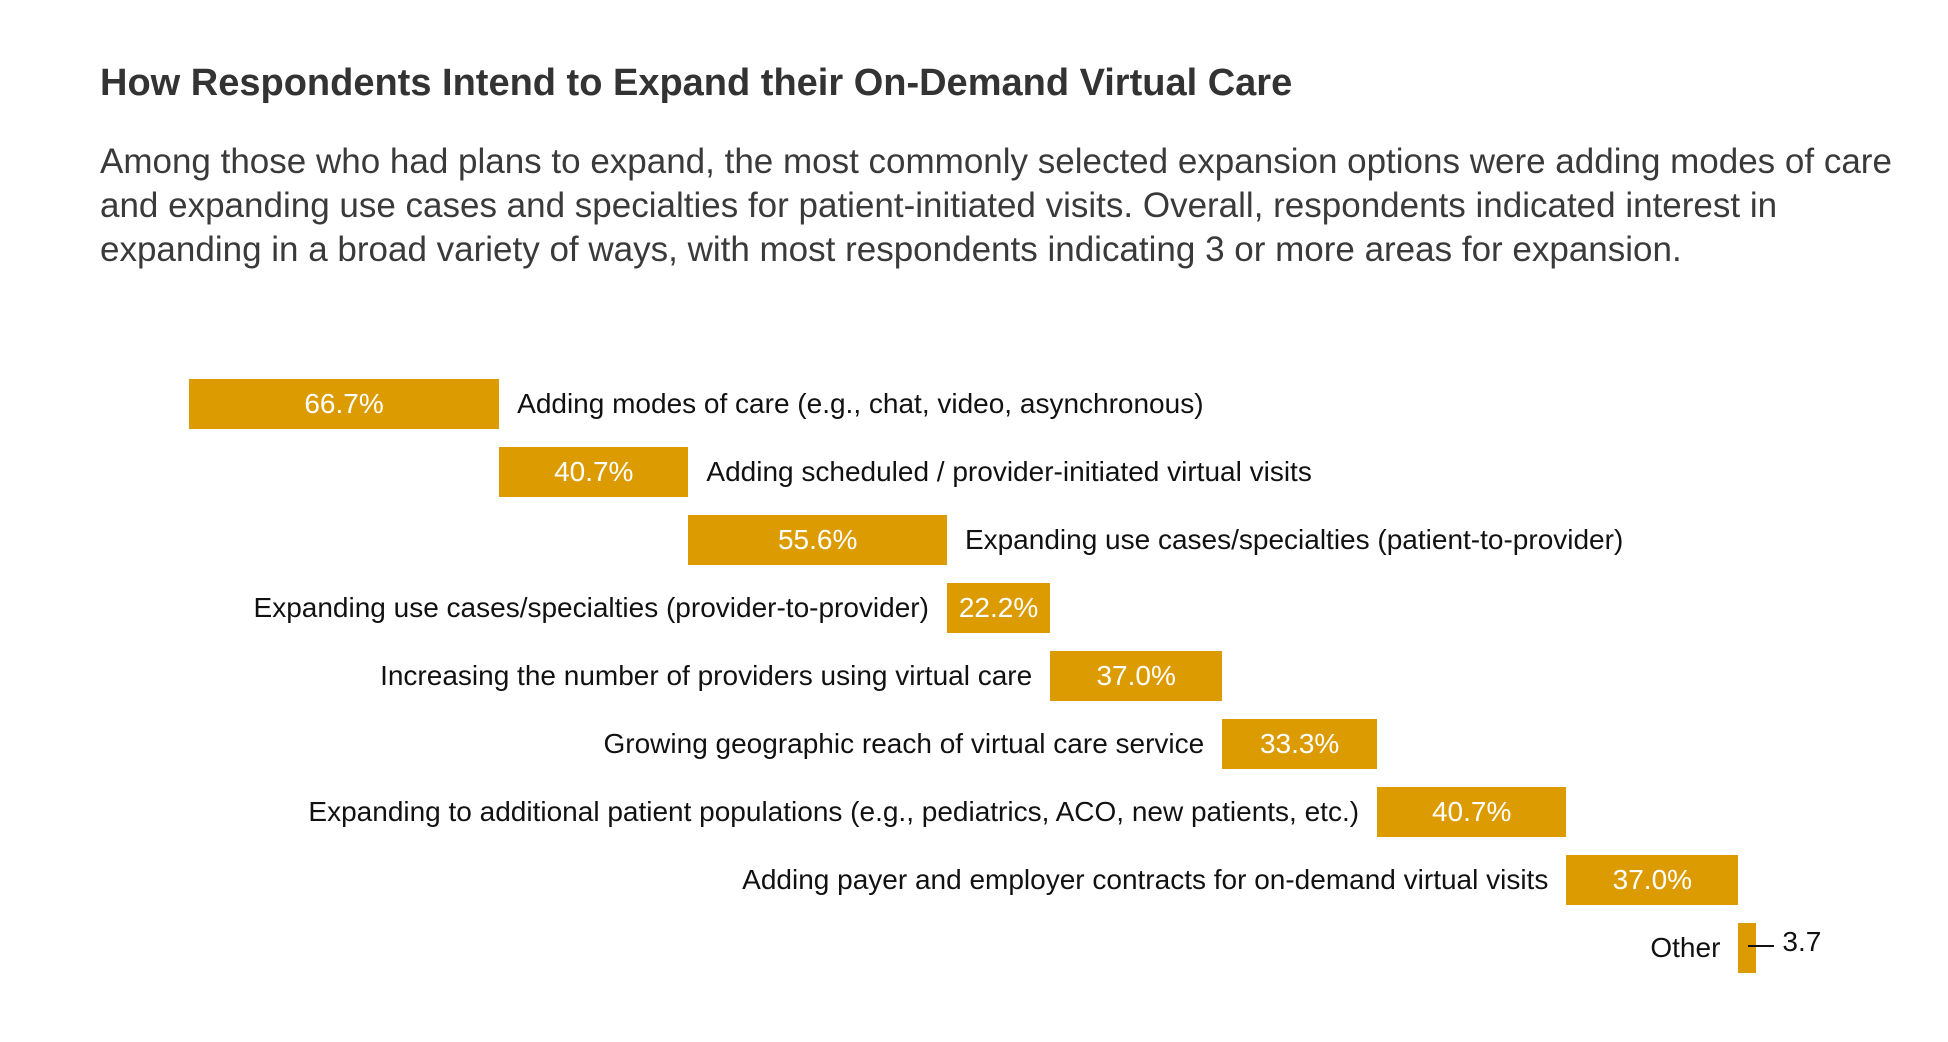 The image size is (1948, 1042). I want to click on bar-7: 40.7%, so click(1472, 812).